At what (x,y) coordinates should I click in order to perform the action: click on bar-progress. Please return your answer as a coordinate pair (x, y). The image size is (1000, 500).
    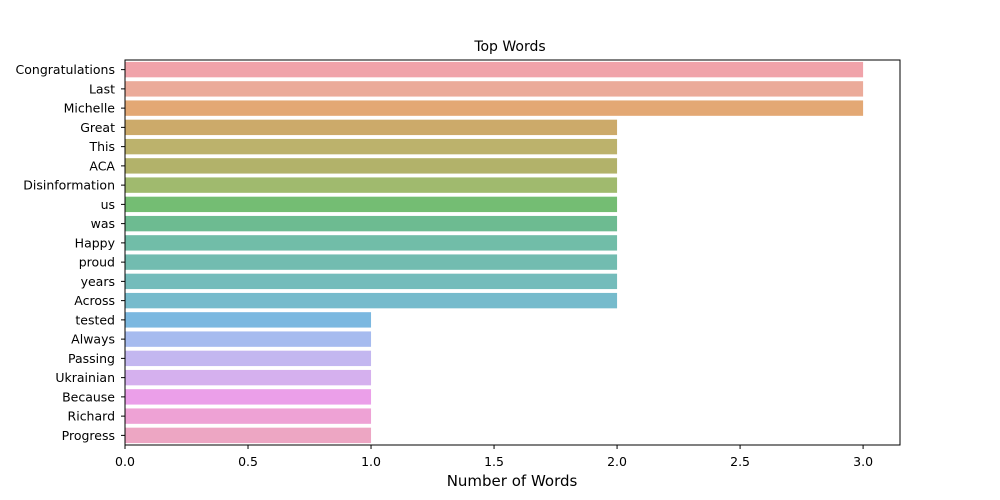
    Looking at the image, I should click on (248, 435).